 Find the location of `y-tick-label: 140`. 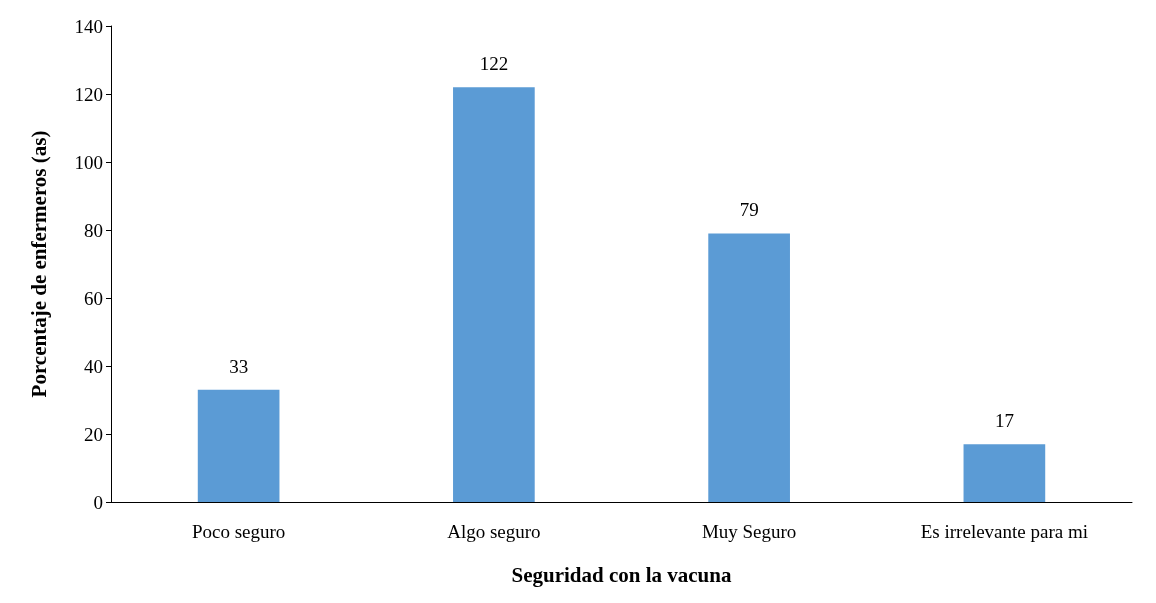

y-tick-label: 140 is located at coordinates (88, 26).